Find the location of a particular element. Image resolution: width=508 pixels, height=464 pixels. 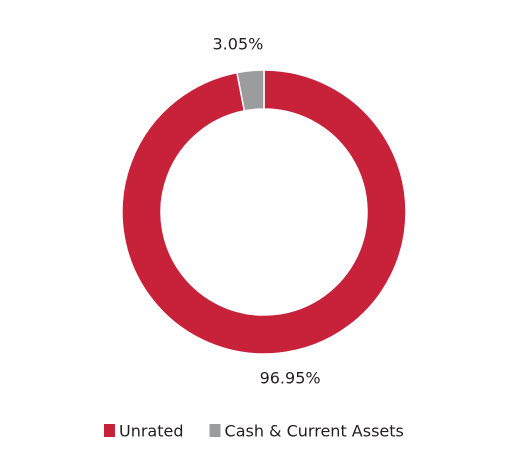

value-label: 96.95% is located at coordinates (290, 378).